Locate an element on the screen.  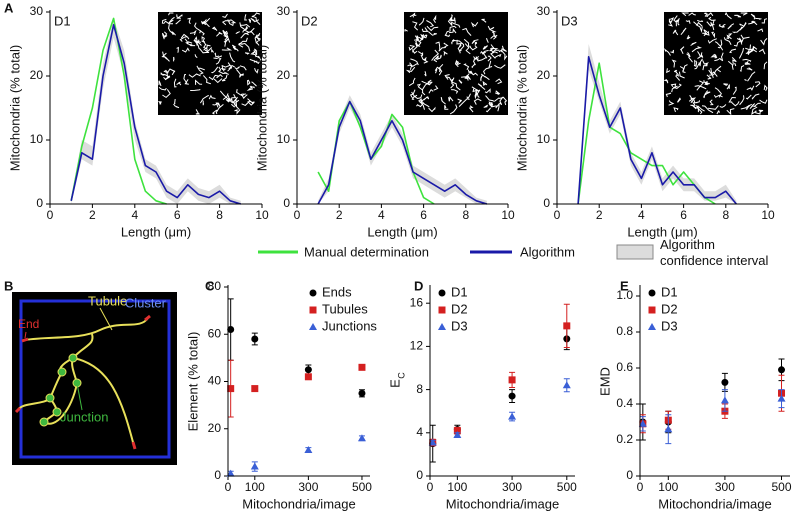
legend-label: D3 is located at coordinates (669, 325).